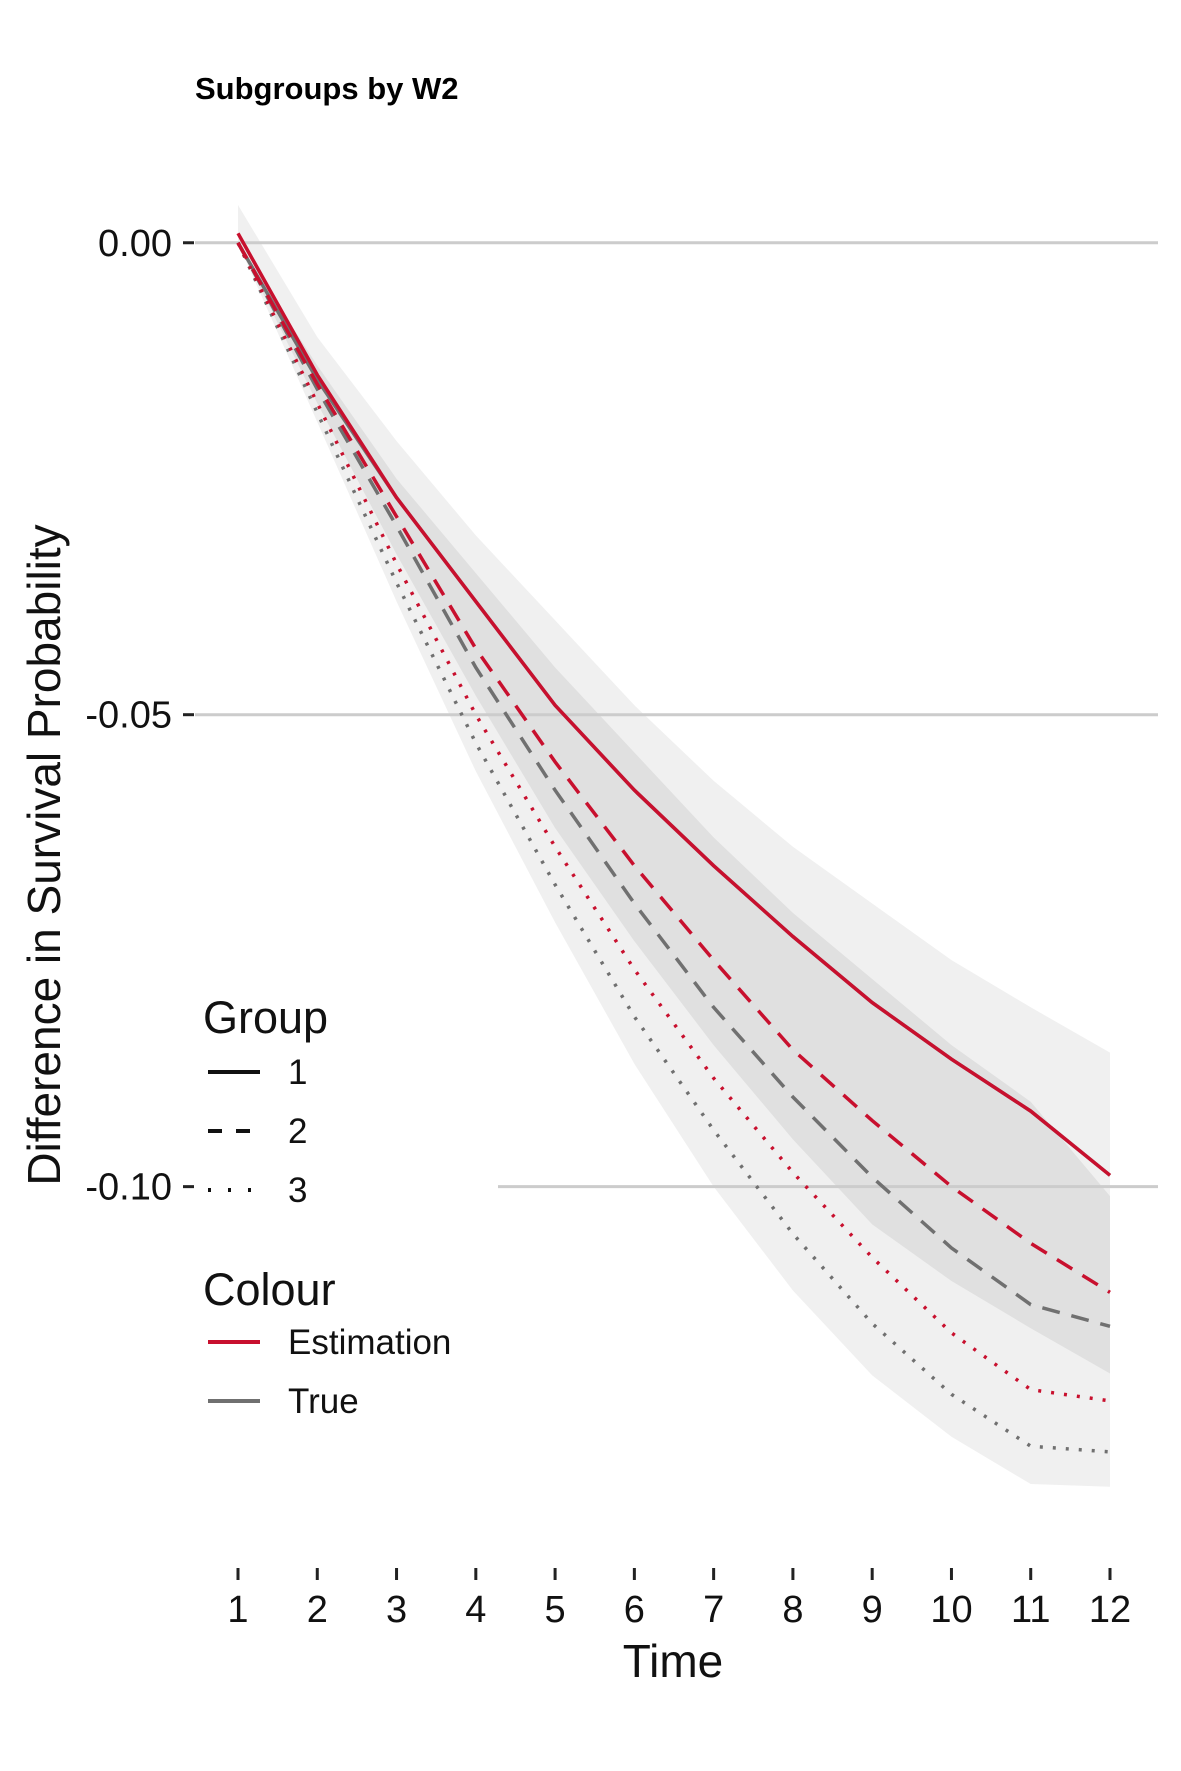 This screenshot has height=1771, width=1181. I want to click on x-axis: 1 2 3 4 5 6 7 8 9 10 11 12, so click(679, 1599).